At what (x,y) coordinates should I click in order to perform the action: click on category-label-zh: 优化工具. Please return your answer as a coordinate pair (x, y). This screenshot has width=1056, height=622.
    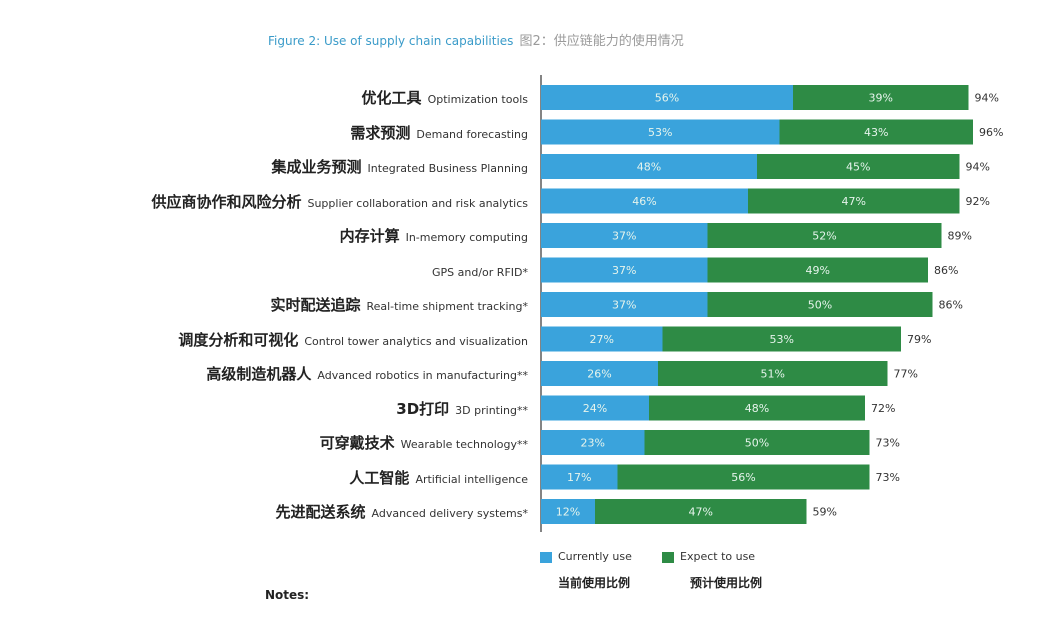
    Looking at the image, I should click on (391, 98).